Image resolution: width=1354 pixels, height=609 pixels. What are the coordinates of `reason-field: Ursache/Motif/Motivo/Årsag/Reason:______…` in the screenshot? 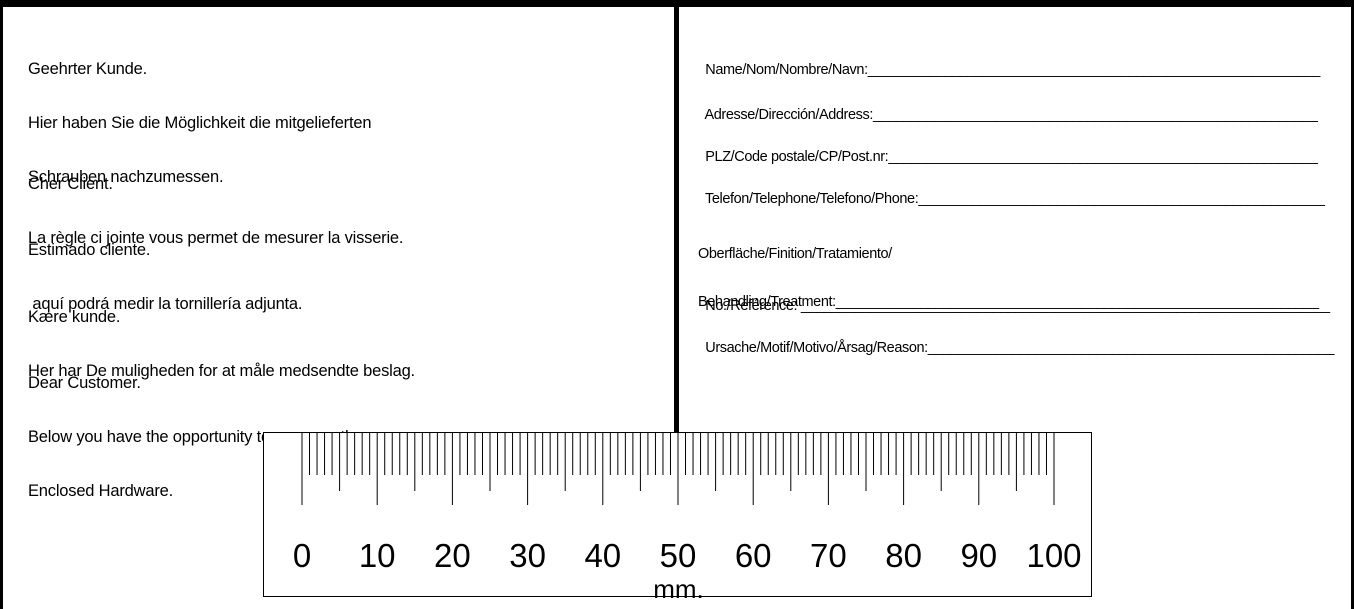 It's located at (1016, 340).